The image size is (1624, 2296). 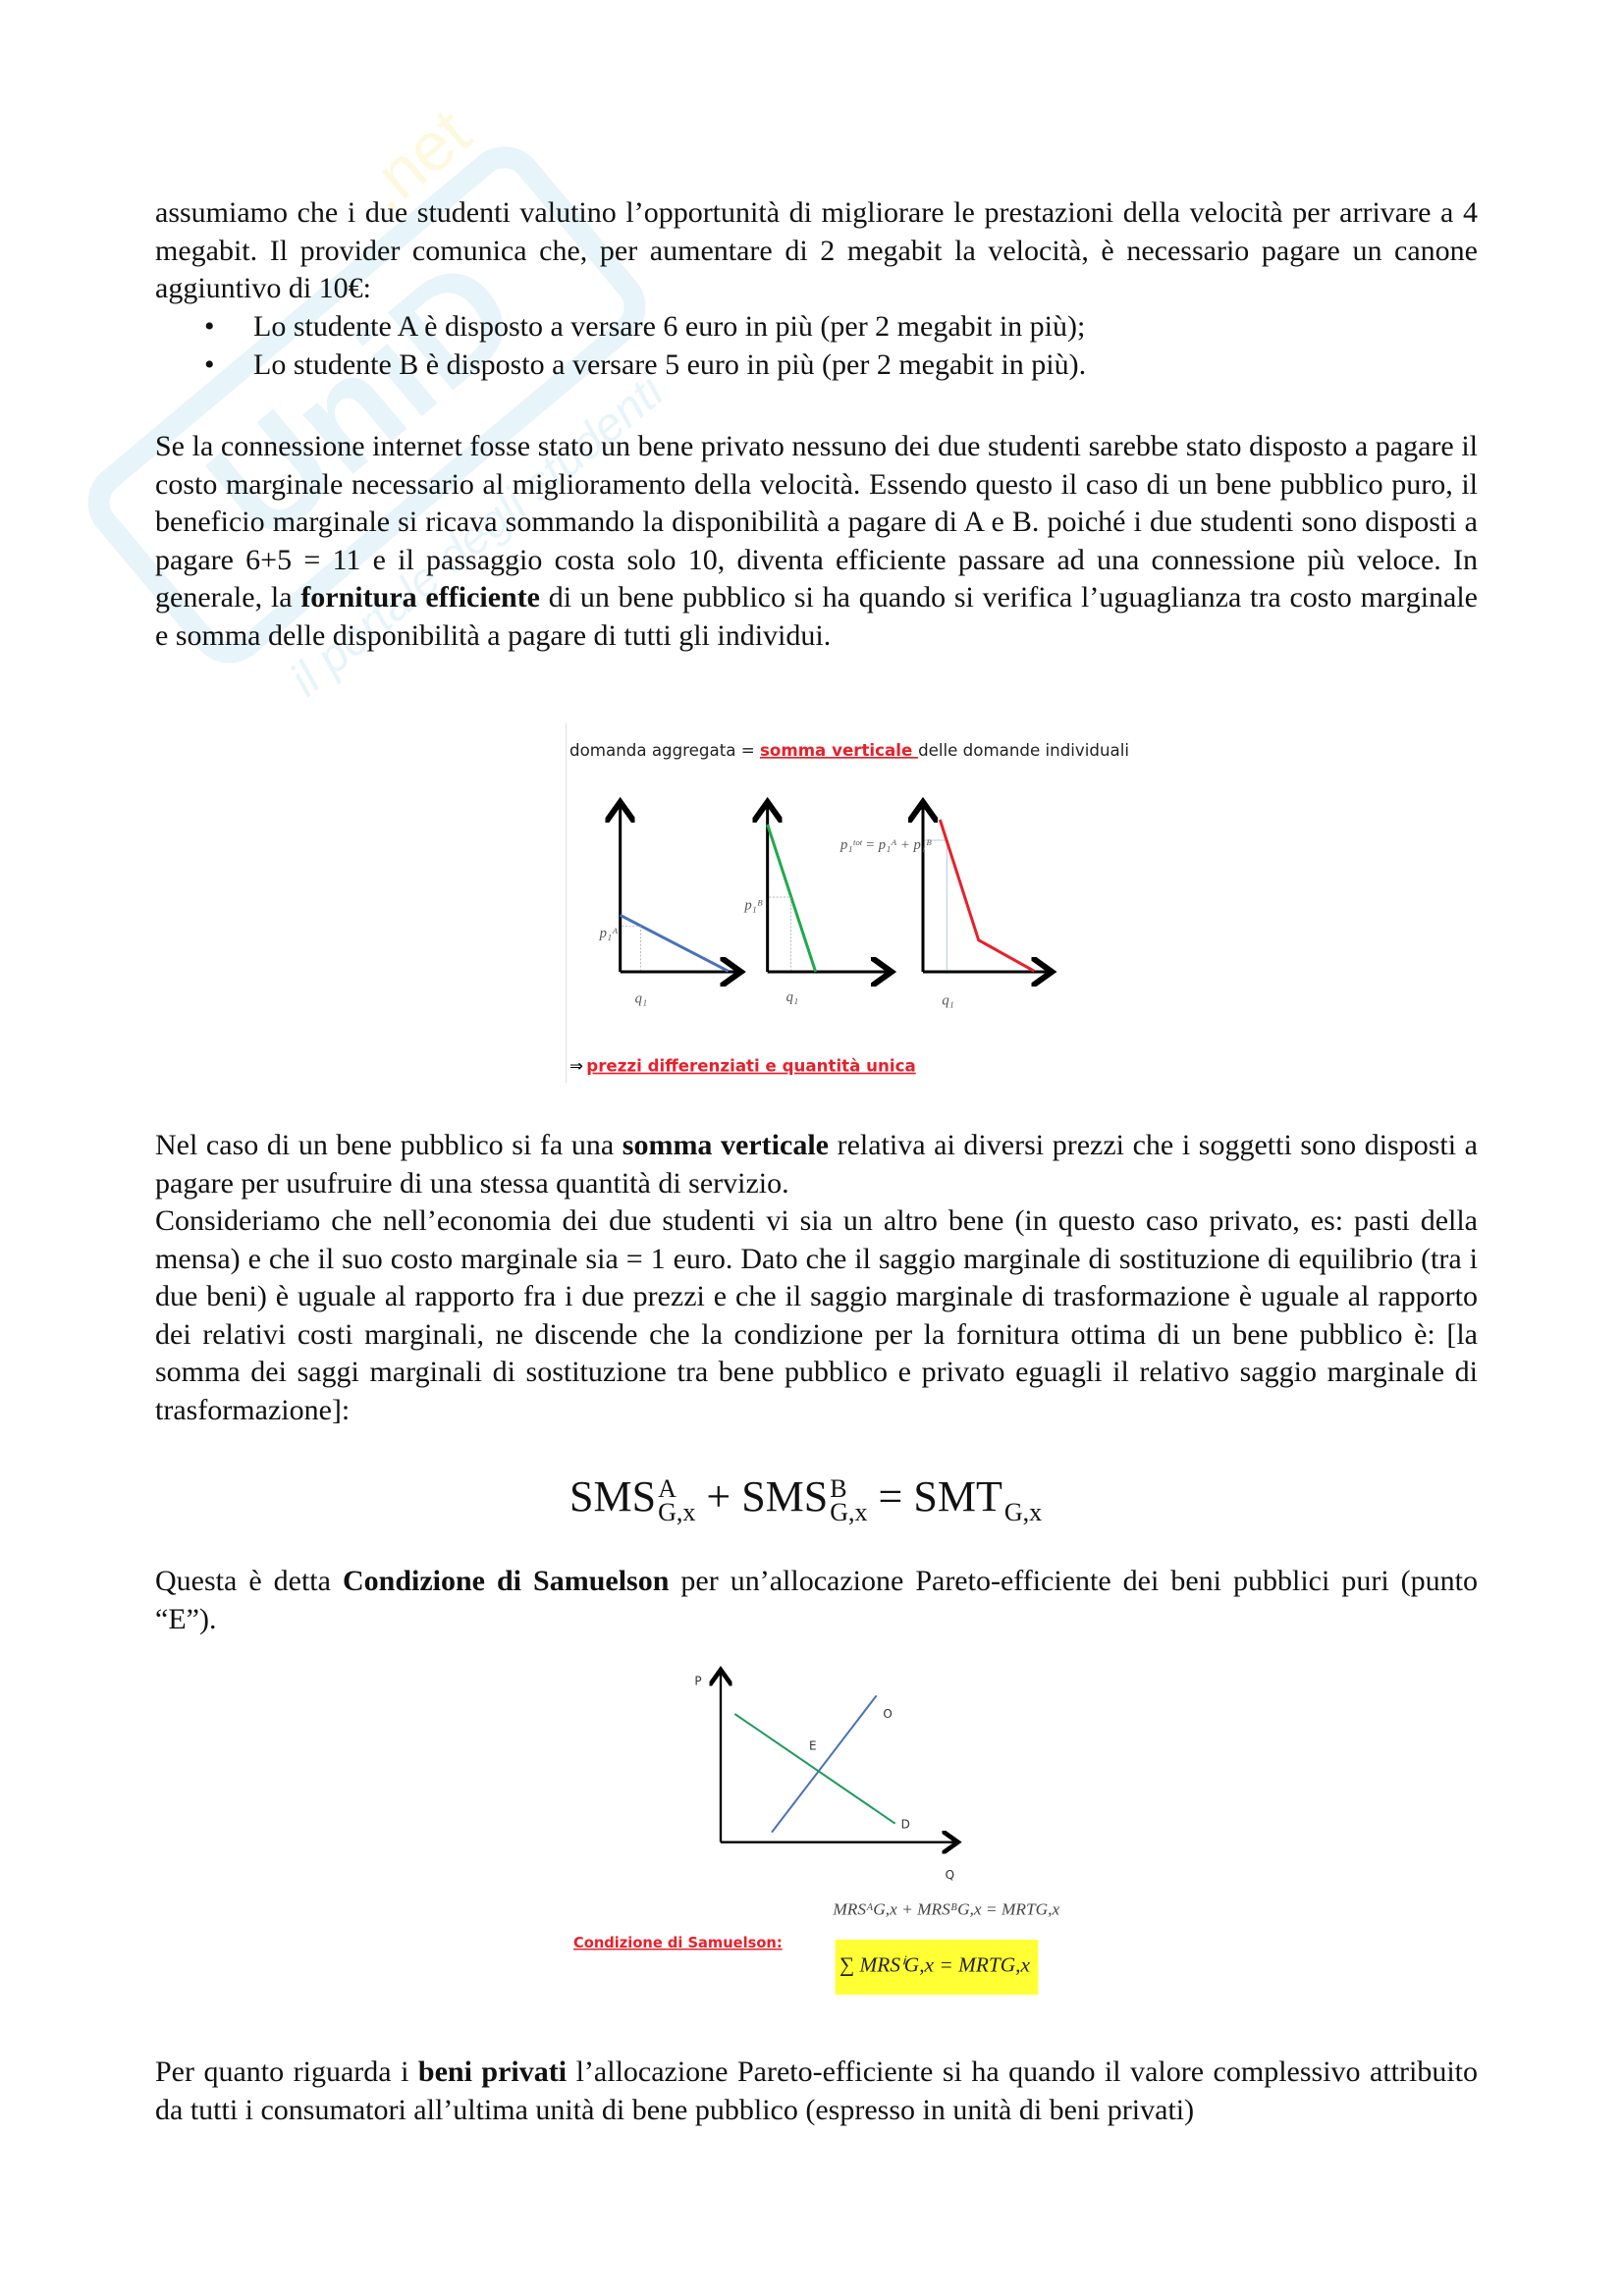 I want to click on samuelson-equation: SMS A G,x + SMS B G,x = SMT G,x, so click(x=814, y=1497).